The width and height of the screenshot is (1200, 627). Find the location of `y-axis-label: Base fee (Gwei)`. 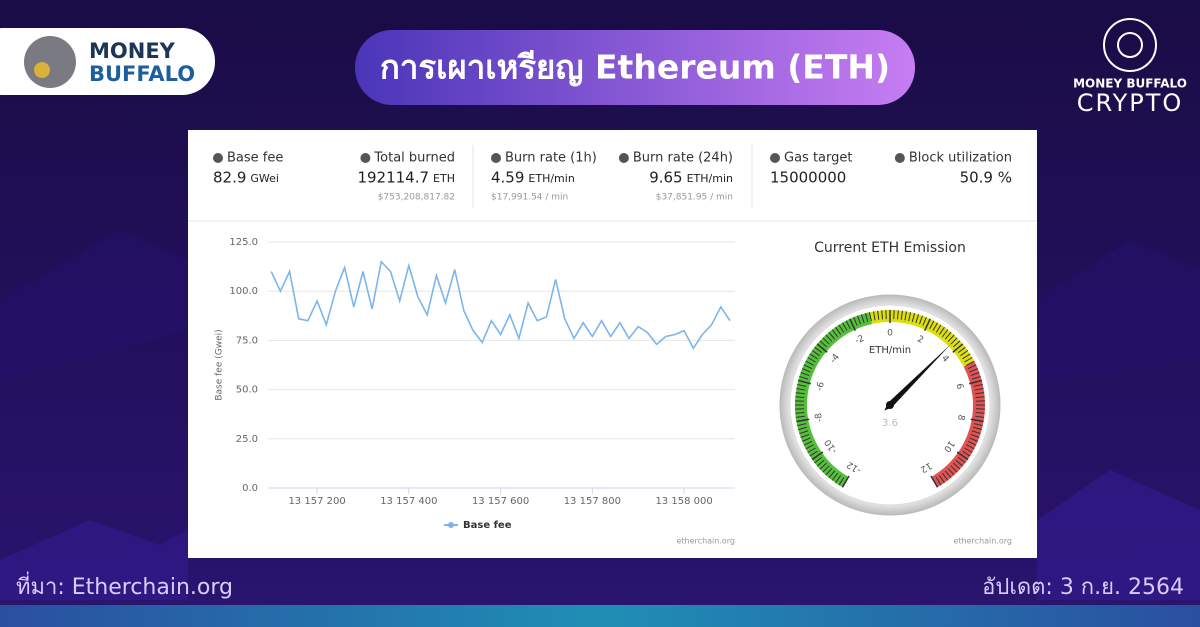

y-axis-label: Base fee (Gwei) is located at coordinates (220, 364).